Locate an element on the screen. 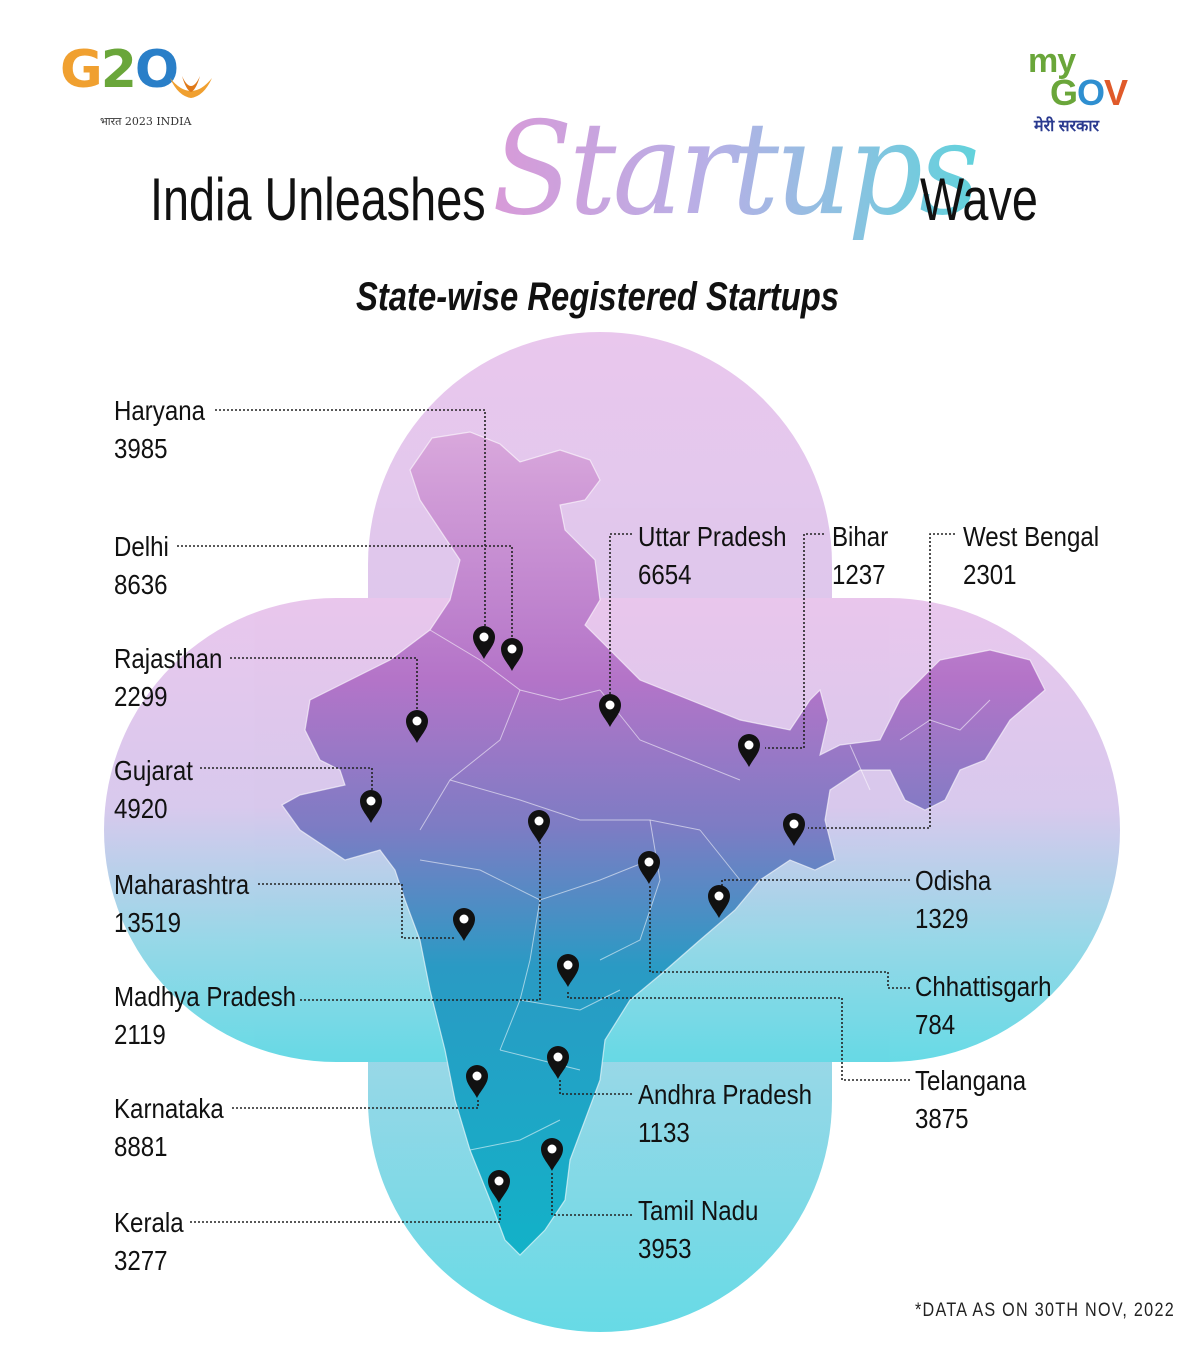 The image size is (1200, 1350). state-label-maharashtra: Maharashtra 13519 is located at coordinates (182, 903).